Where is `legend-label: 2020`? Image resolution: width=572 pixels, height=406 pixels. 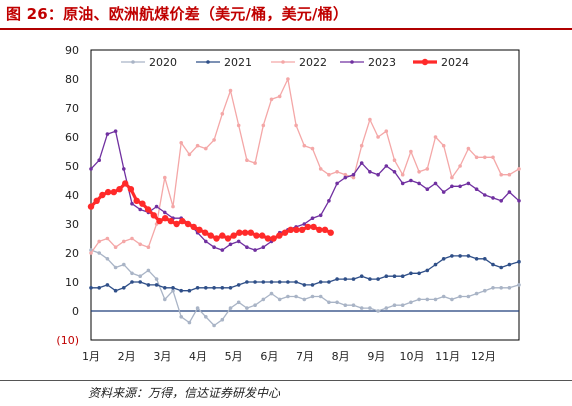 legend-label: 2020 is located at coordinates (163, 62).